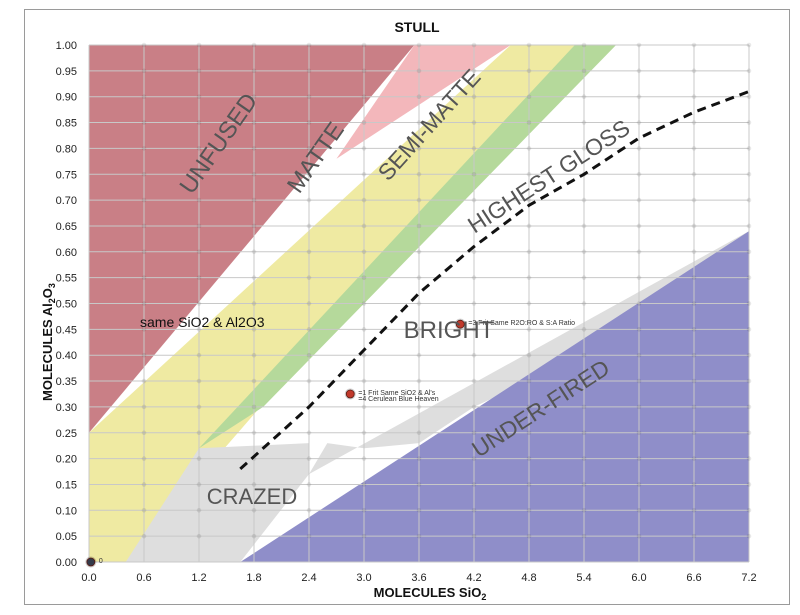  I want to click on x-tick-label: 4.2, so click(473, 578).